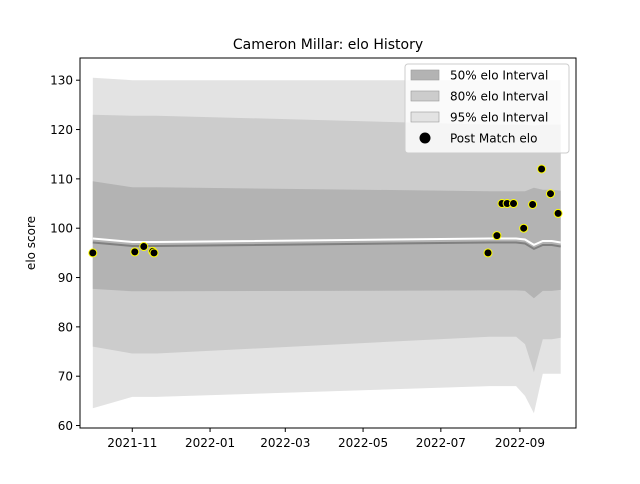  Describe the element at coordinates (65, 278) in the screenshot. I see `y-tick-label-3: 90` at that location.